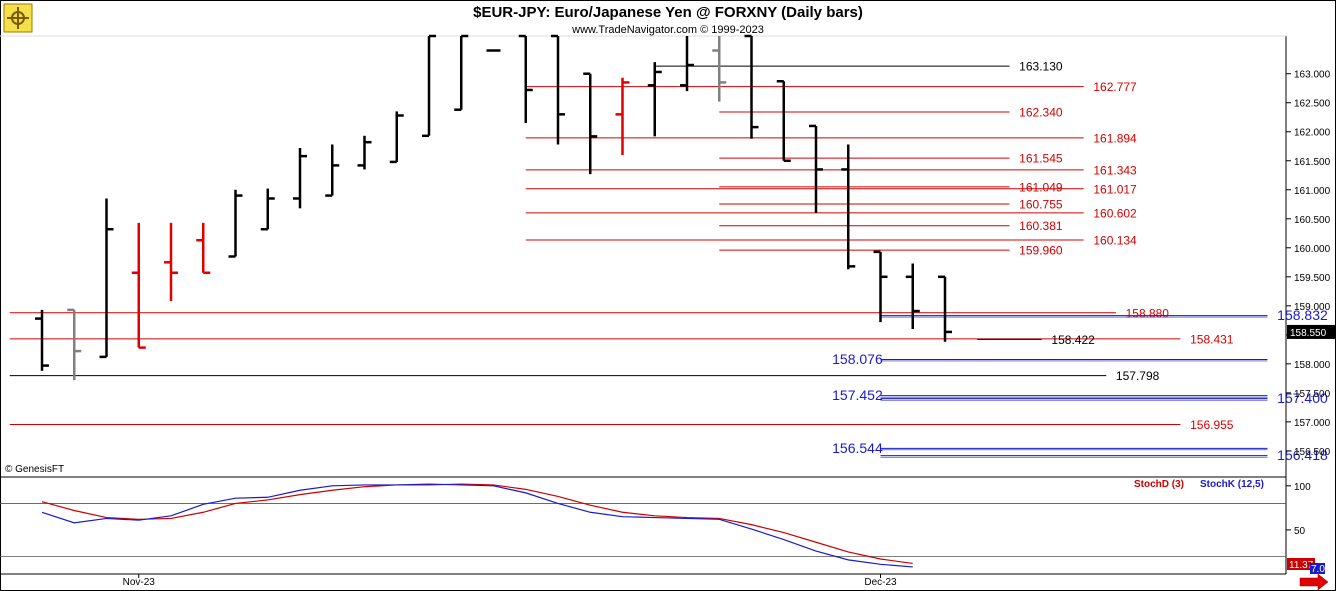 Image resolution: width=1336 pixels, height=591 pixels. Describe the element at coordinates (857, 359) in the screenshot. I see `price-level-label: 158.076` at that location.